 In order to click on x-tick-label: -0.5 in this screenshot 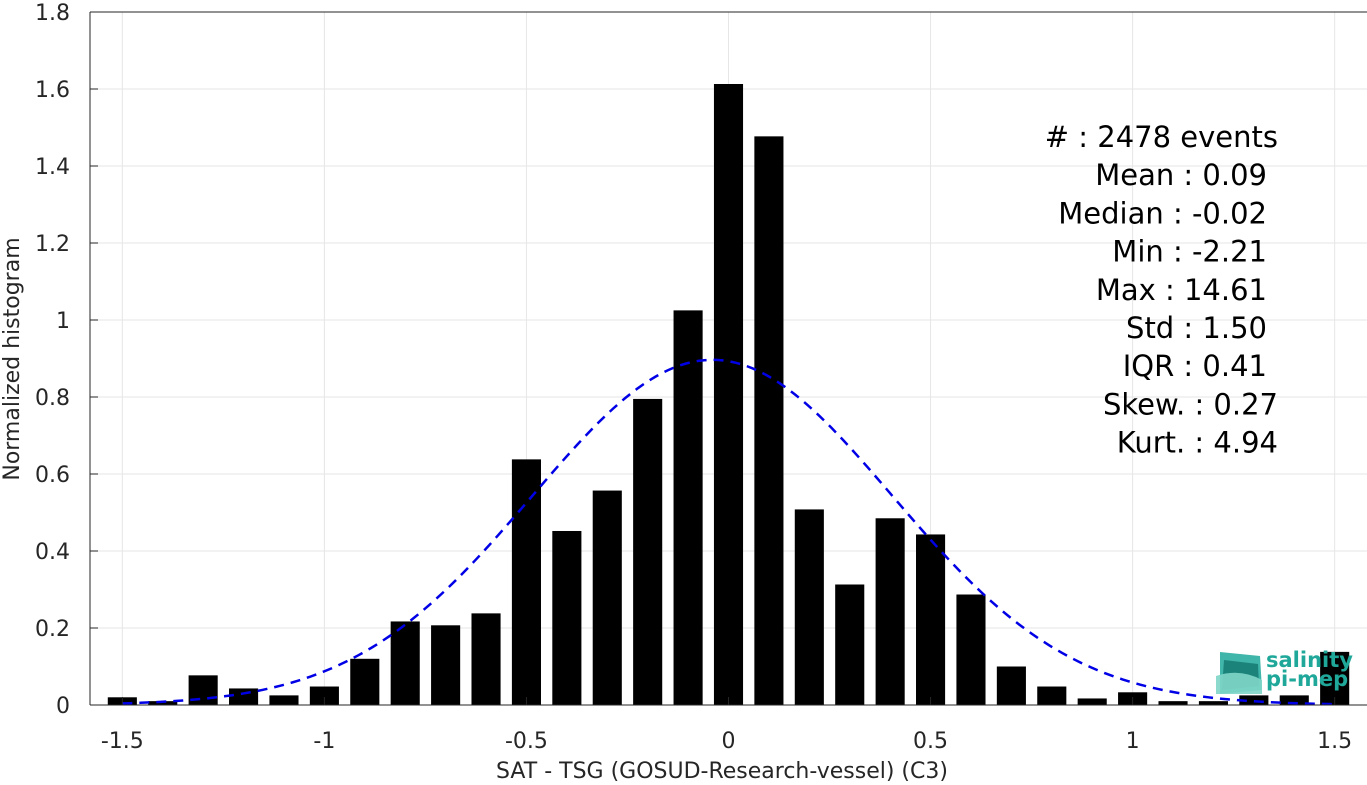, I will do `click(526, 741)`.